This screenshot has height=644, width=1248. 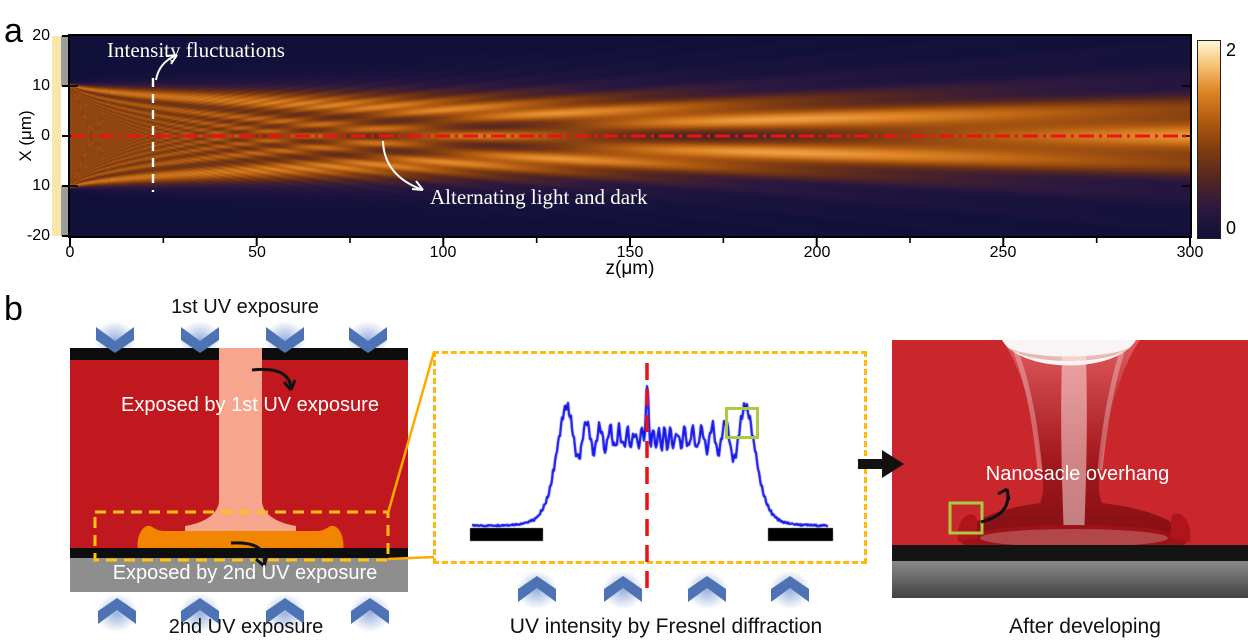 I want to click on first-exposure-region, so click(x=240, y=439).